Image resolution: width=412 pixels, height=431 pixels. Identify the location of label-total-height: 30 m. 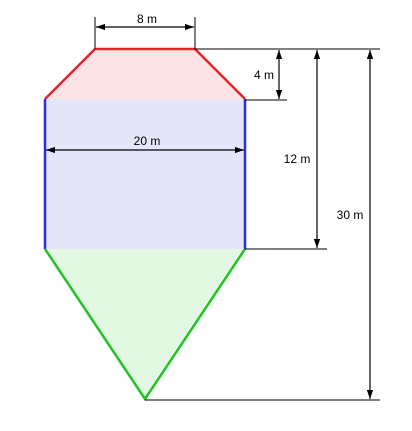
(350, 215).